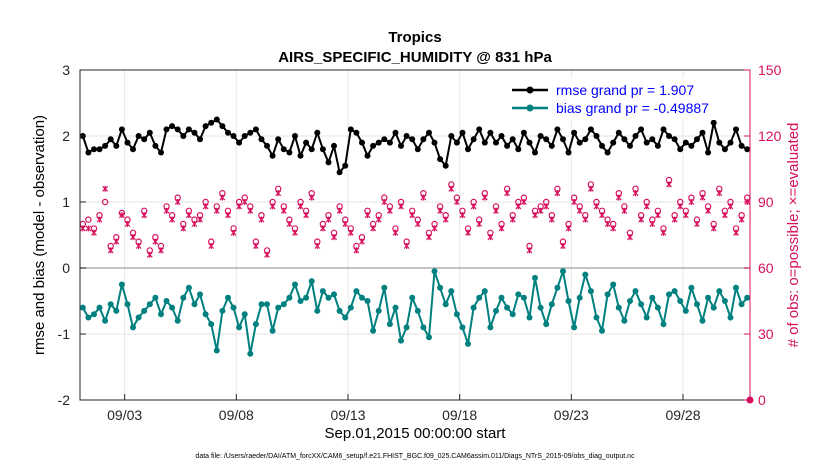 The width and height of the screenshot is (830, 470). What do you see at coordinates (66, 268) in the screenshot?
I see `y-tick-label: 0` at bounding box center [66, 268].